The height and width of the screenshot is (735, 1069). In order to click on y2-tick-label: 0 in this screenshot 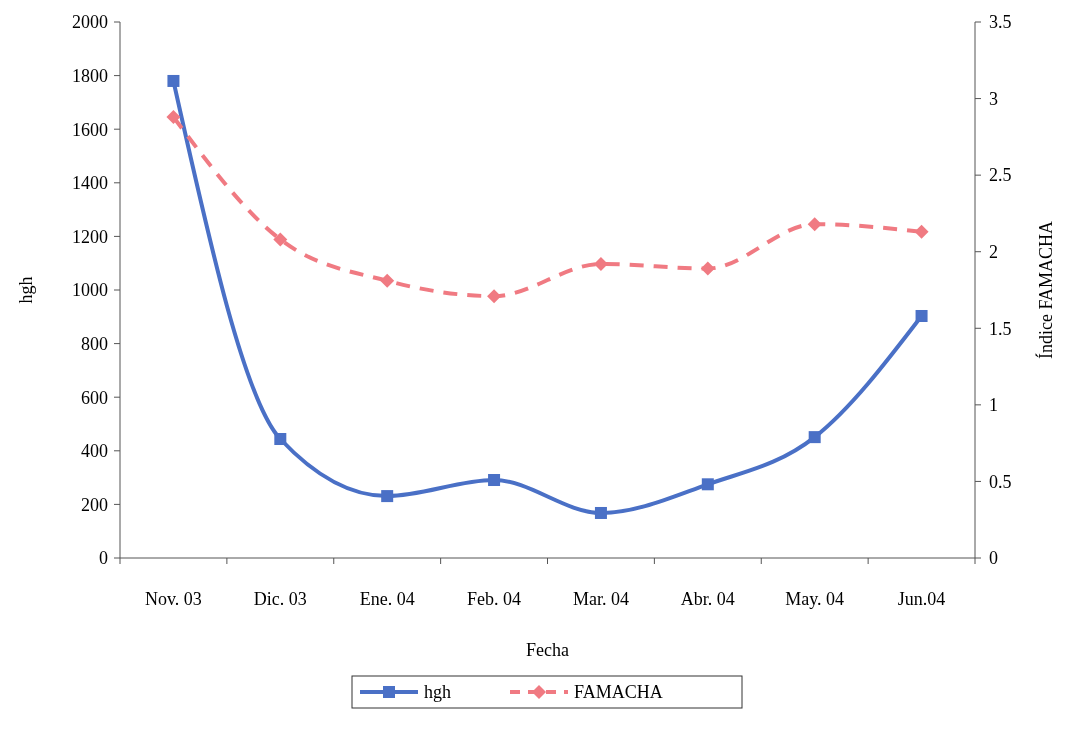, I will do `click(993, 558)`.